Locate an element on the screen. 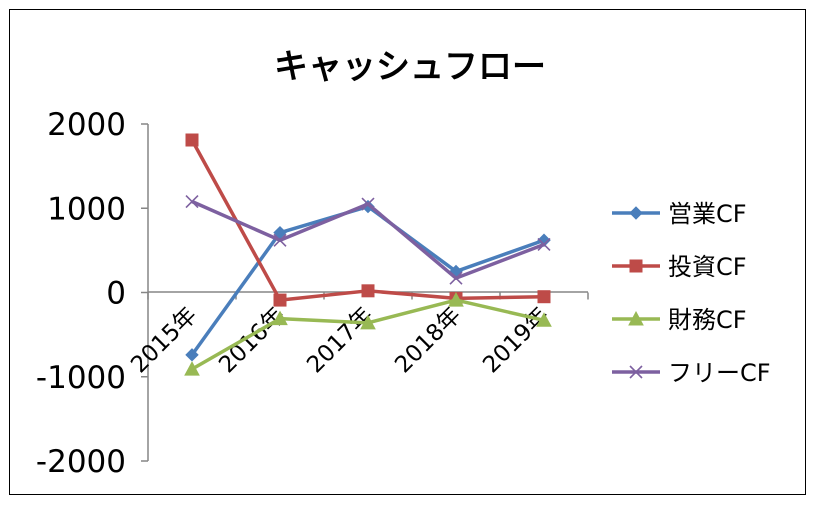 This screenshot has height=519, width=827. y-tick-label: -1000 is located at coordinates (81, 378).